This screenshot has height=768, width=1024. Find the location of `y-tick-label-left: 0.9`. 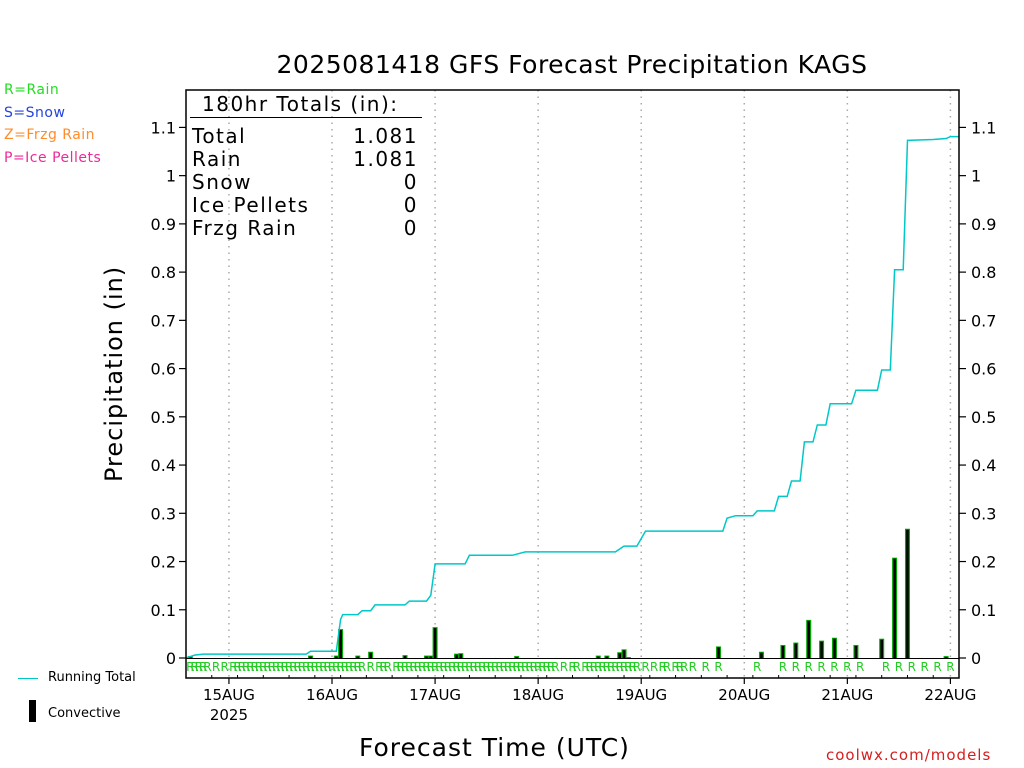

y-tick-label-left: 0.9 is located at coordinates (163, 224).